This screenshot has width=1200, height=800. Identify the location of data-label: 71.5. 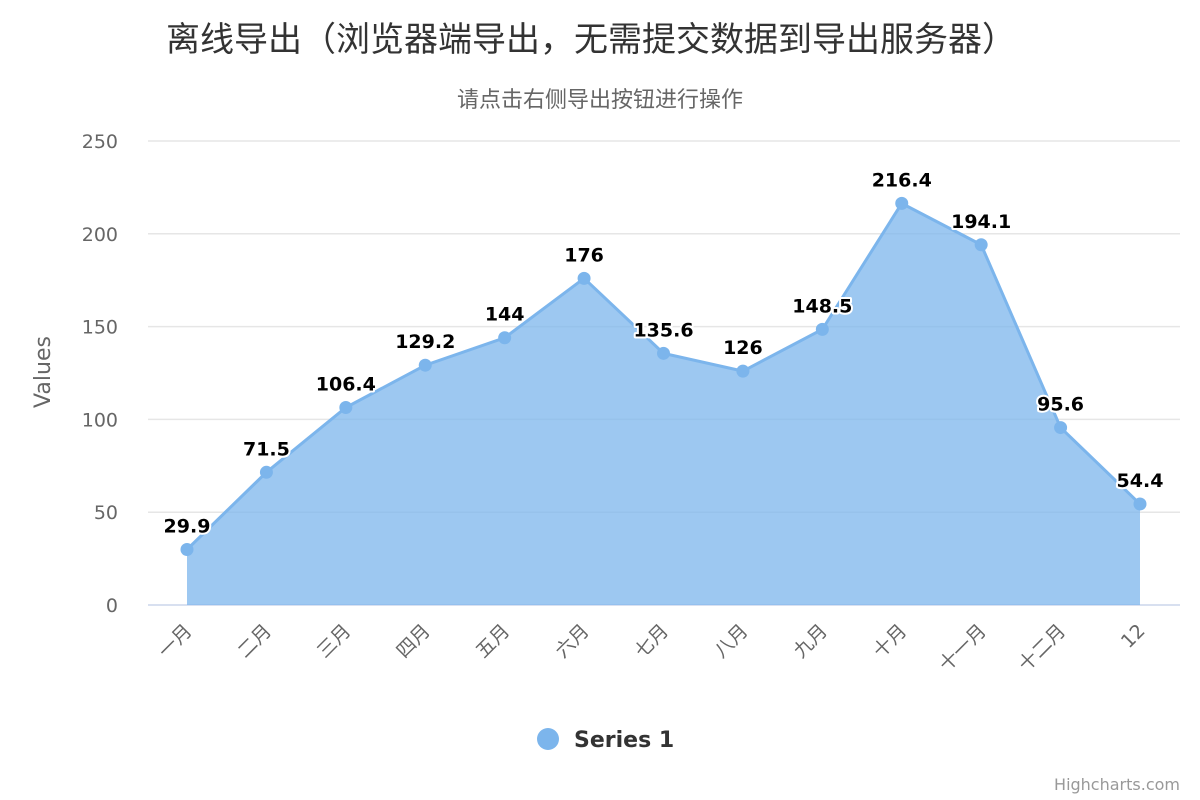
(266, 449).